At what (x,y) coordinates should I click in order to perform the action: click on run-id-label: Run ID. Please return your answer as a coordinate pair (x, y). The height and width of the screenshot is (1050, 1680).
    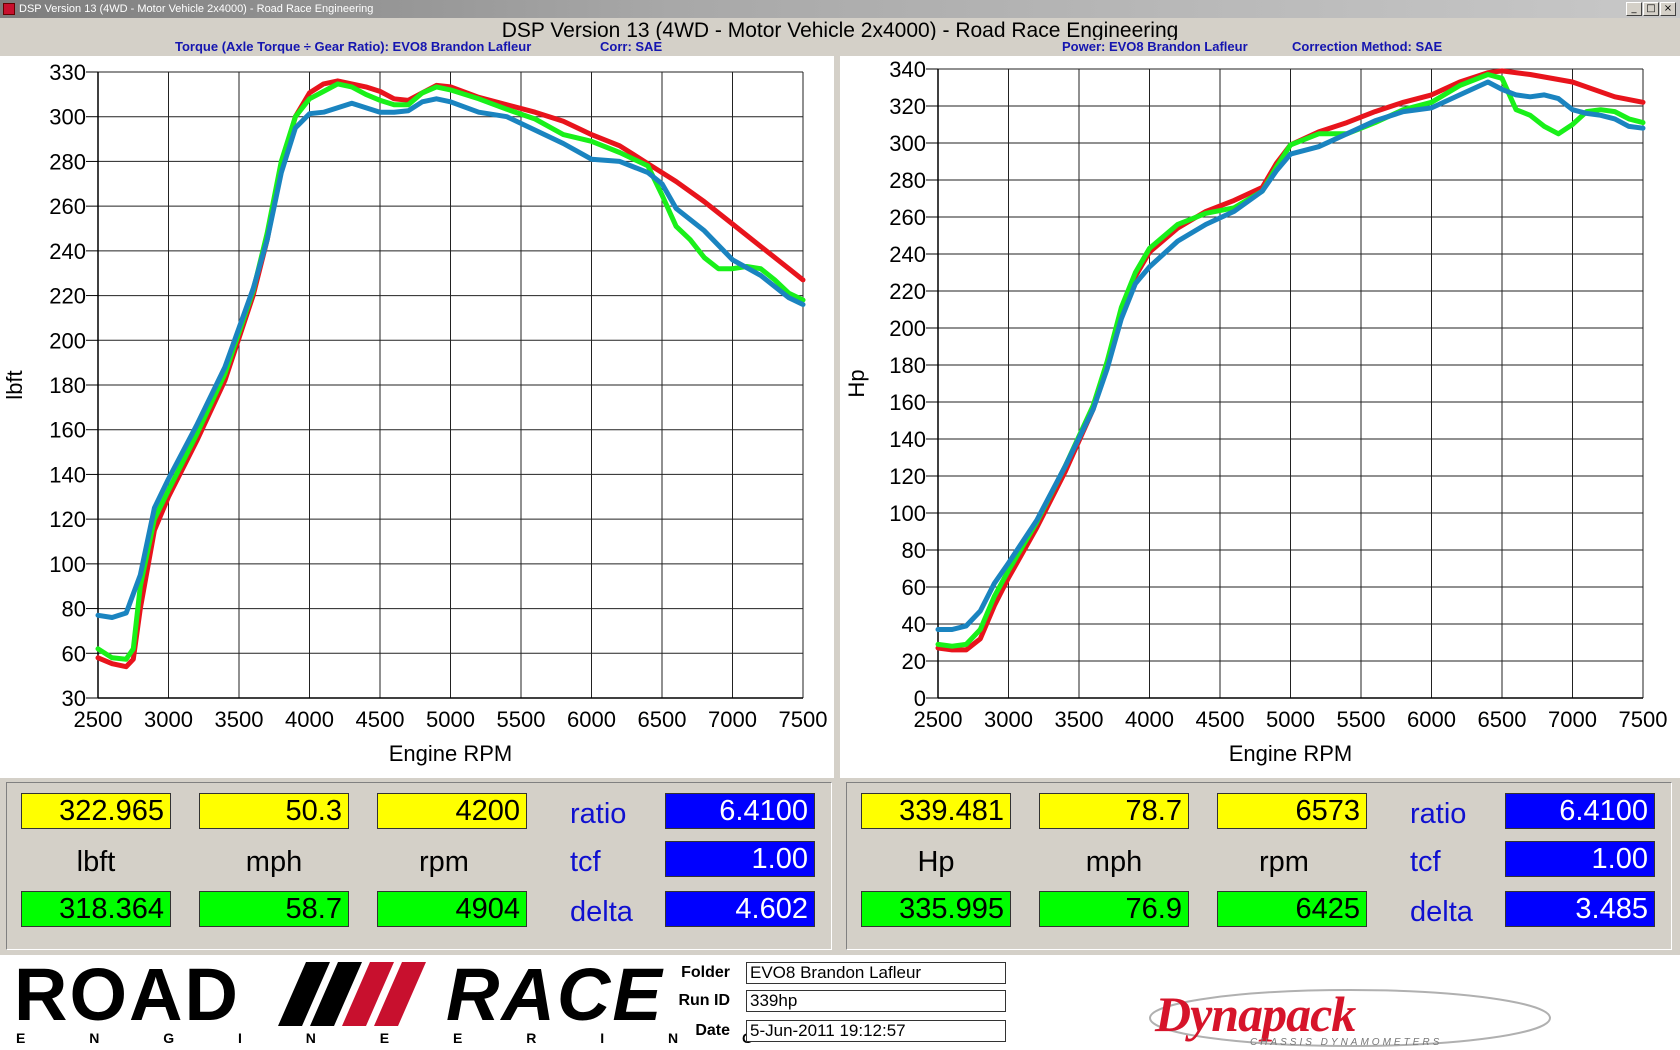
    Looking at the image, I should click on (704, 1000).